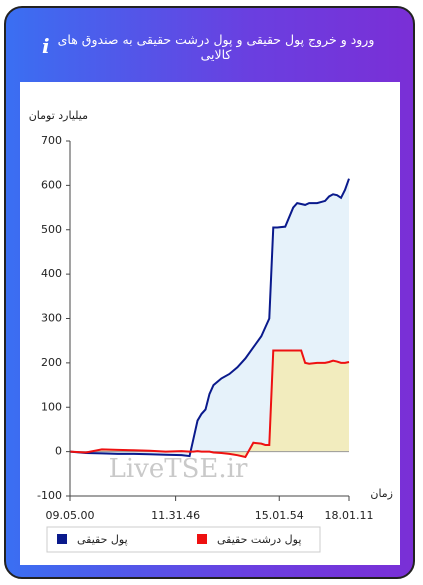 This screenshot has width=423, height=585. I want to click on x-tick-label: 11.31.46, so click(175, 515).